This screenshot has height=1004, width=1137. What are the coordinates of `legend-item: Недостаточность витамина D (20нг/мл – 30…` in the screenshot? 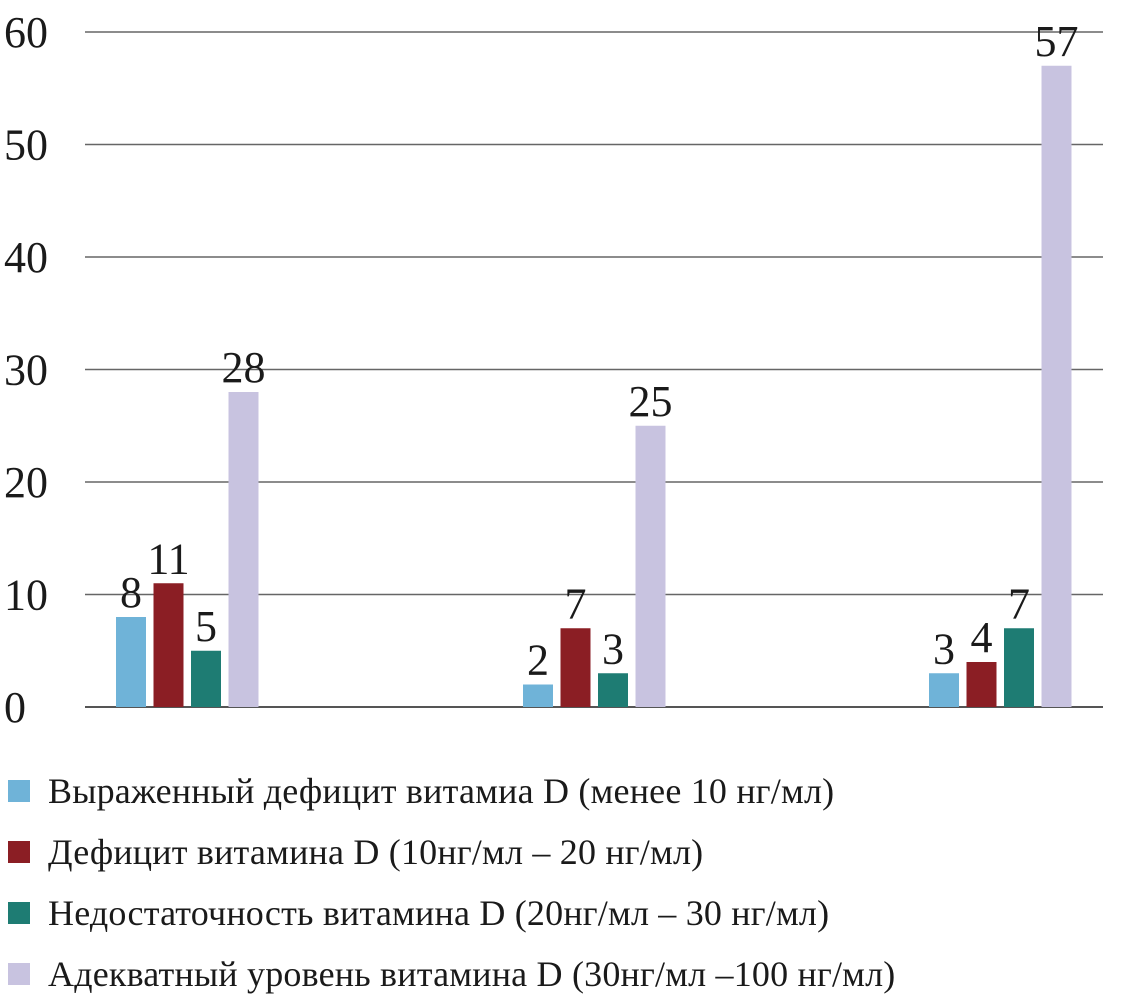 It's located at (568, 912).